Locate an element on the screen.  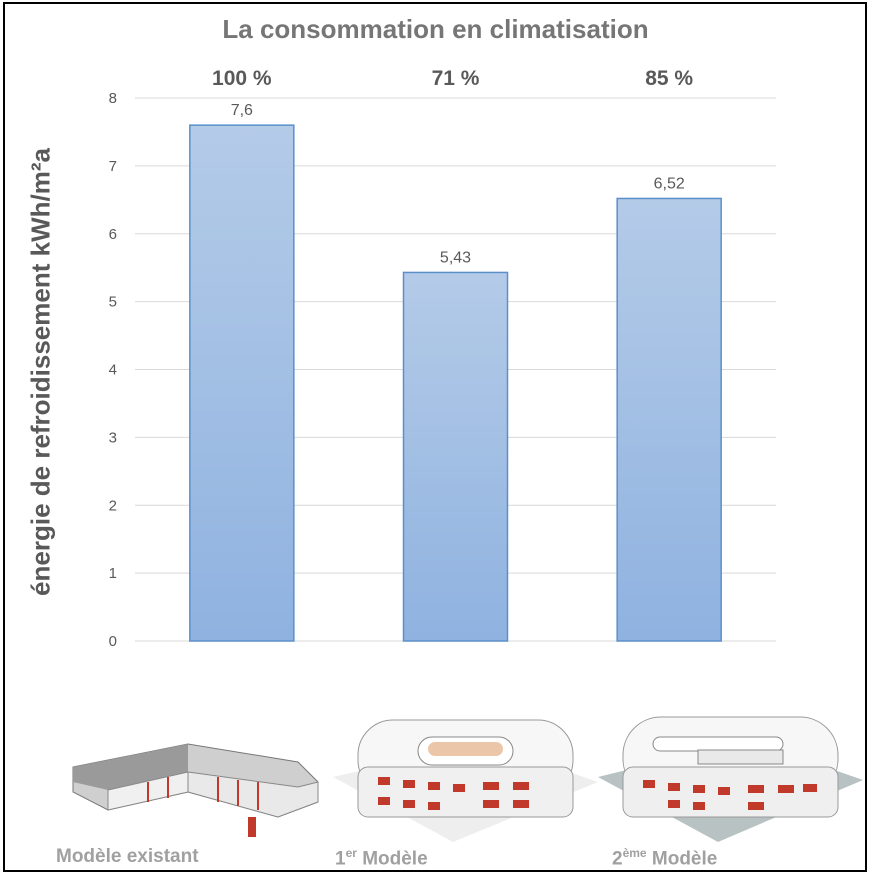
existing-building-image is located at coordinates (195, 790).